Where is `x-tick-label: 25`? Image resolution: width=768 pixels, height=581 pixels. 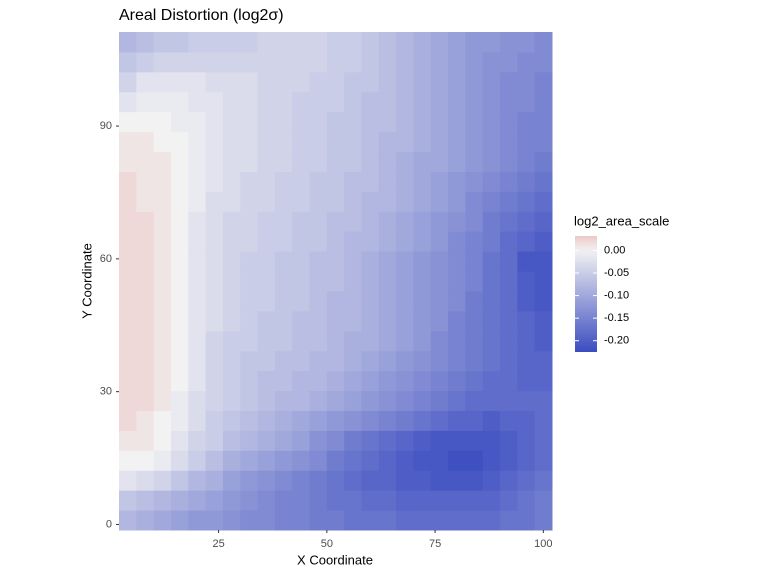 x-tick-label: 25 is located at coordinates (218, 544).